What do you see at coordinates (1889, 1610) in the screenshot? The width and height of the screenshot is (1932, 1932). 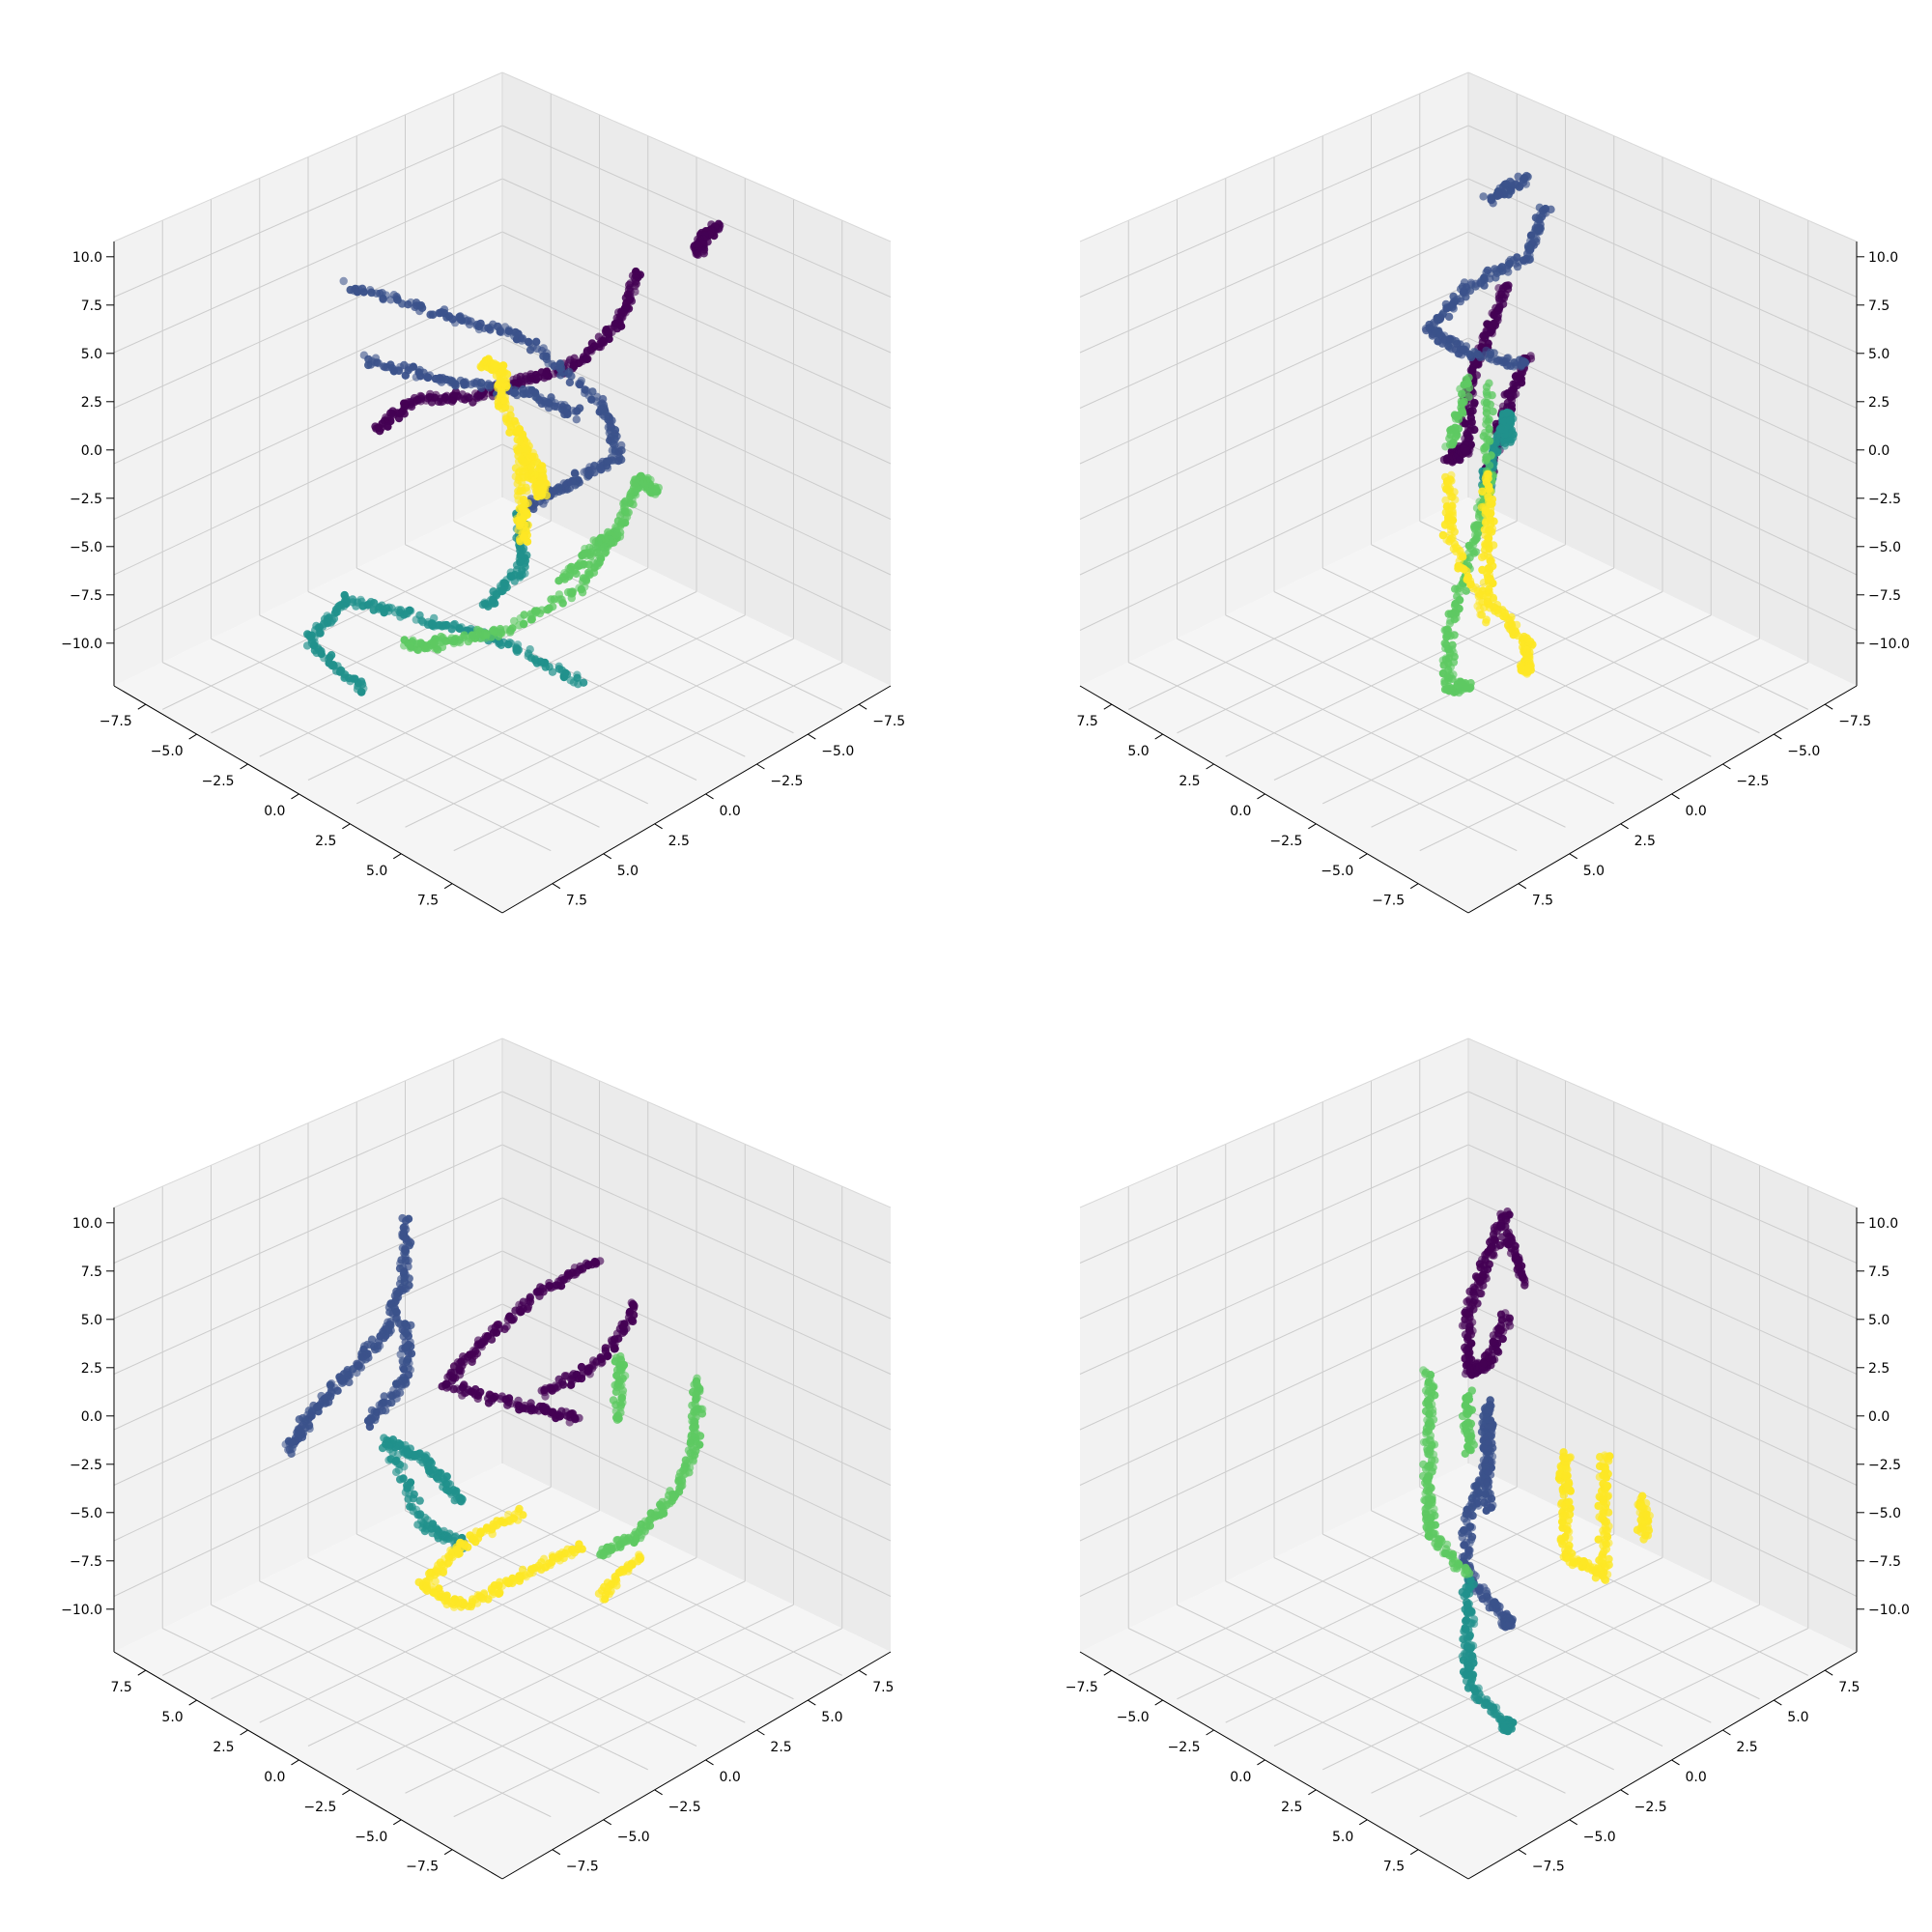 I see `z-tick-label: −10.0` at bounding box center [1889, 1610].